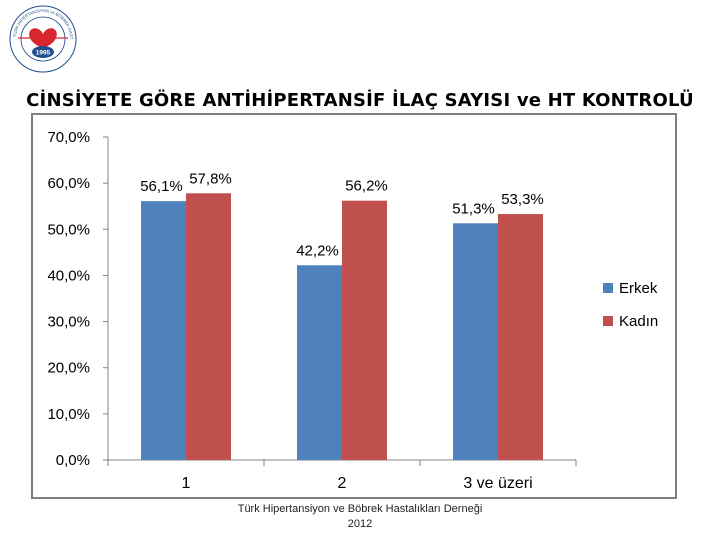 The image size is (720, 540). I want to click on pulse-line-icon, so click(43, 38).